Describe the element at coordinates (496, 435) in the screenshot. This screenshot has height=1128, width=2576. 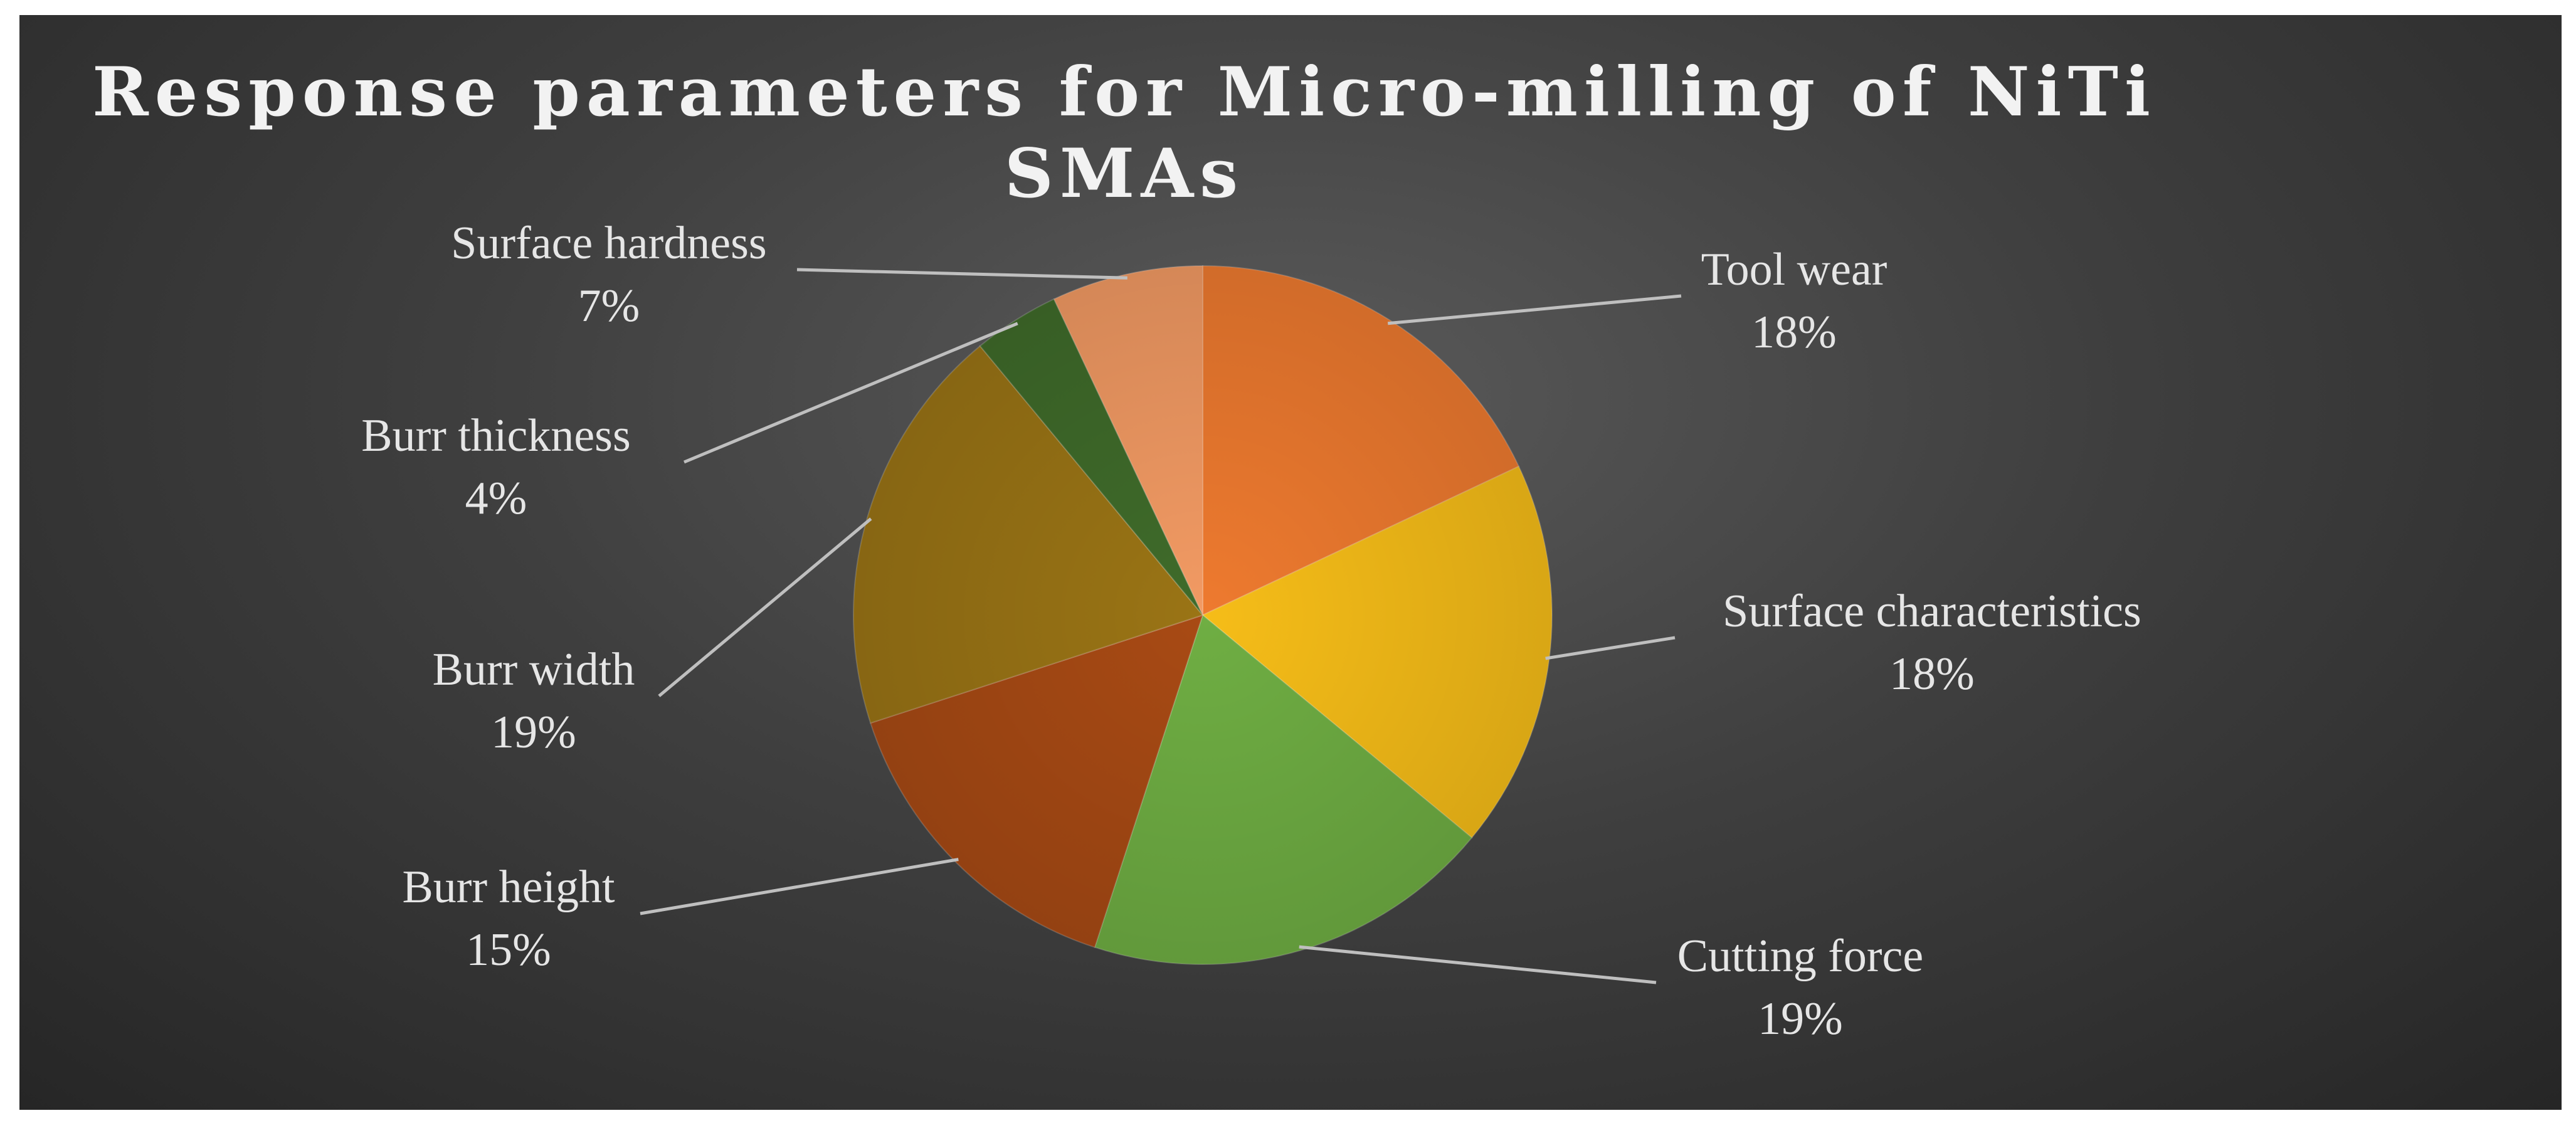
I see `data-label-name-burr-thickness: Burr thickness` at that location.